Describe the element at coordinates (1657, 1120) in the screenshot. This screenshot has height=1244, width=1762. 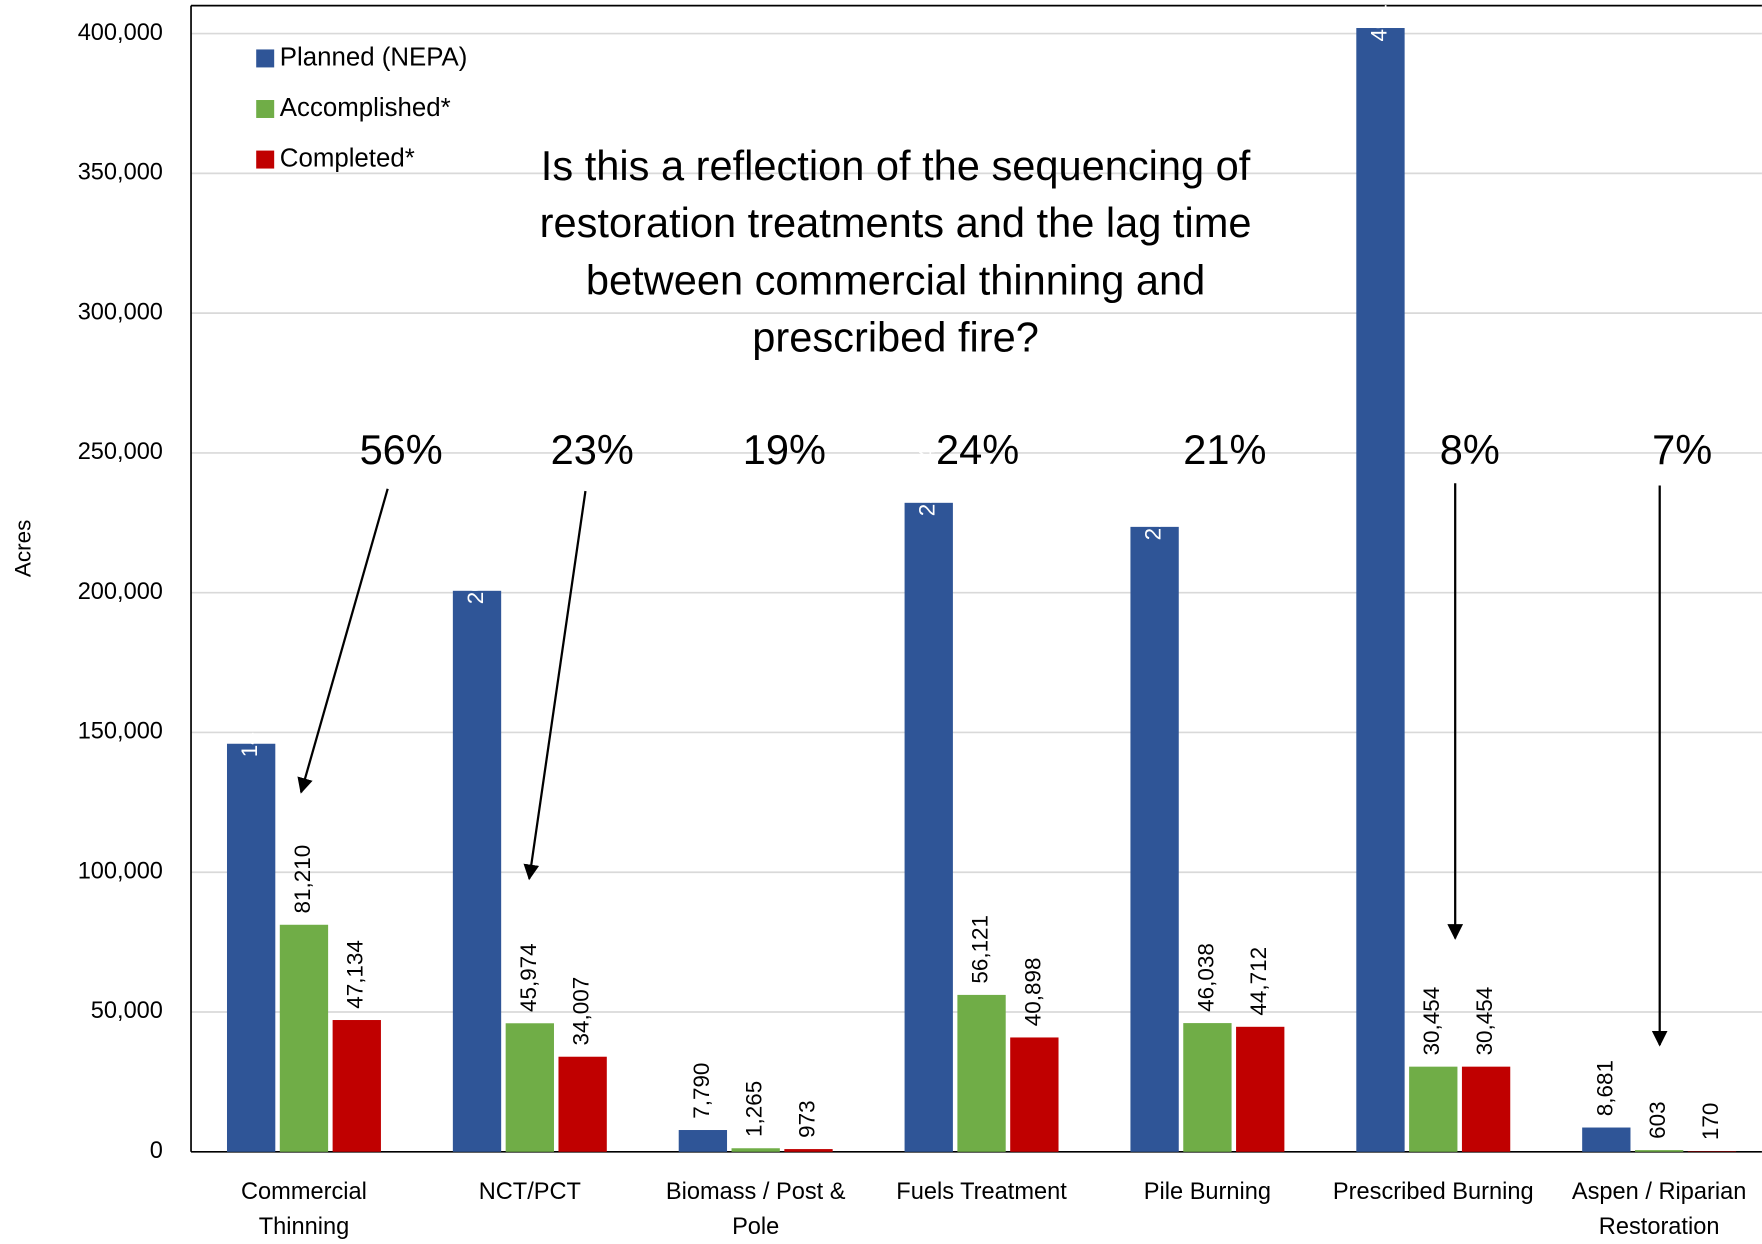
I see `value-label: 603` at that location.